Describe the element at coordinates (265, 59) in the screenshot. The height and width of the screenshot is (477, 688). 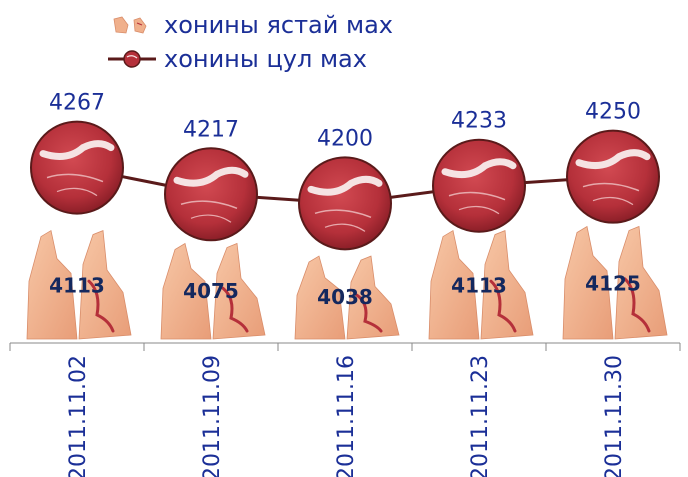
I see `legend-label-line: хонины цул мах` at that location.